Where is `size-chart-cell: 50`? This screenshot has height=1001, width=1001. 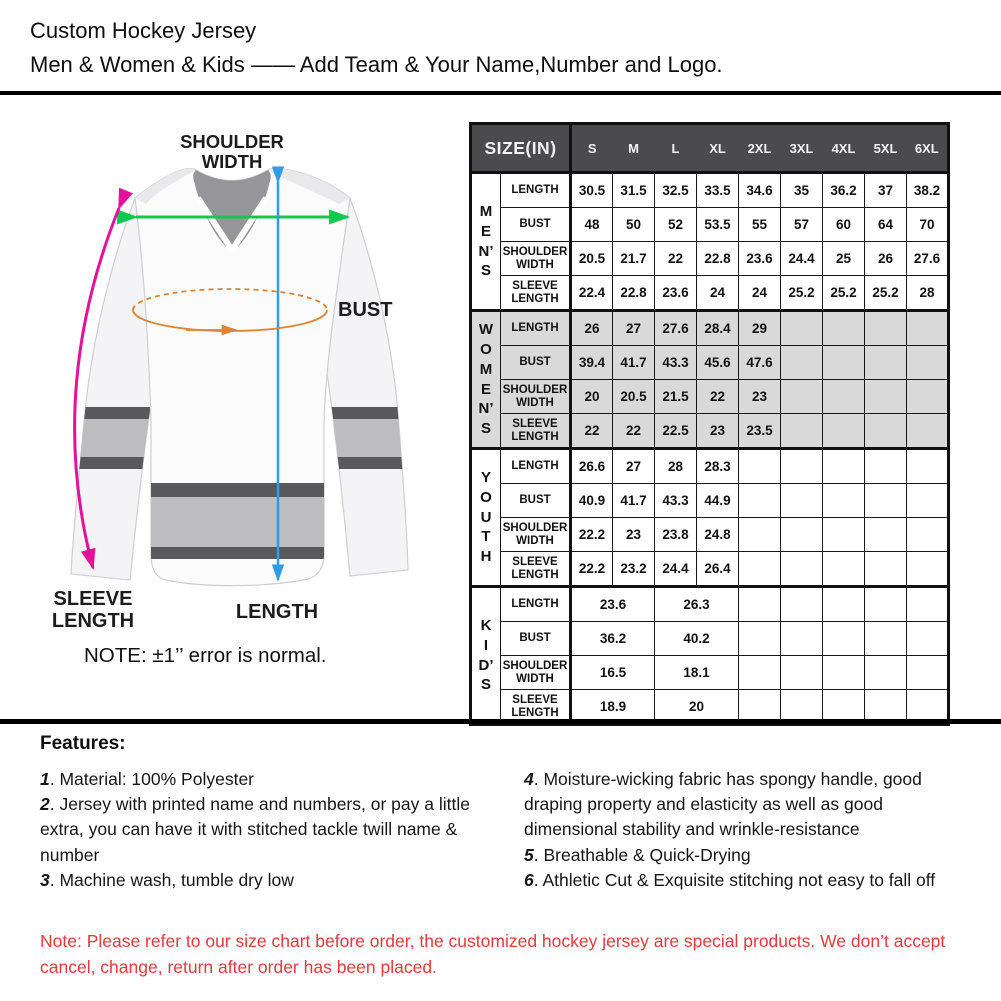
size-chart-cell: 50 is located at coordinates (633, 224).